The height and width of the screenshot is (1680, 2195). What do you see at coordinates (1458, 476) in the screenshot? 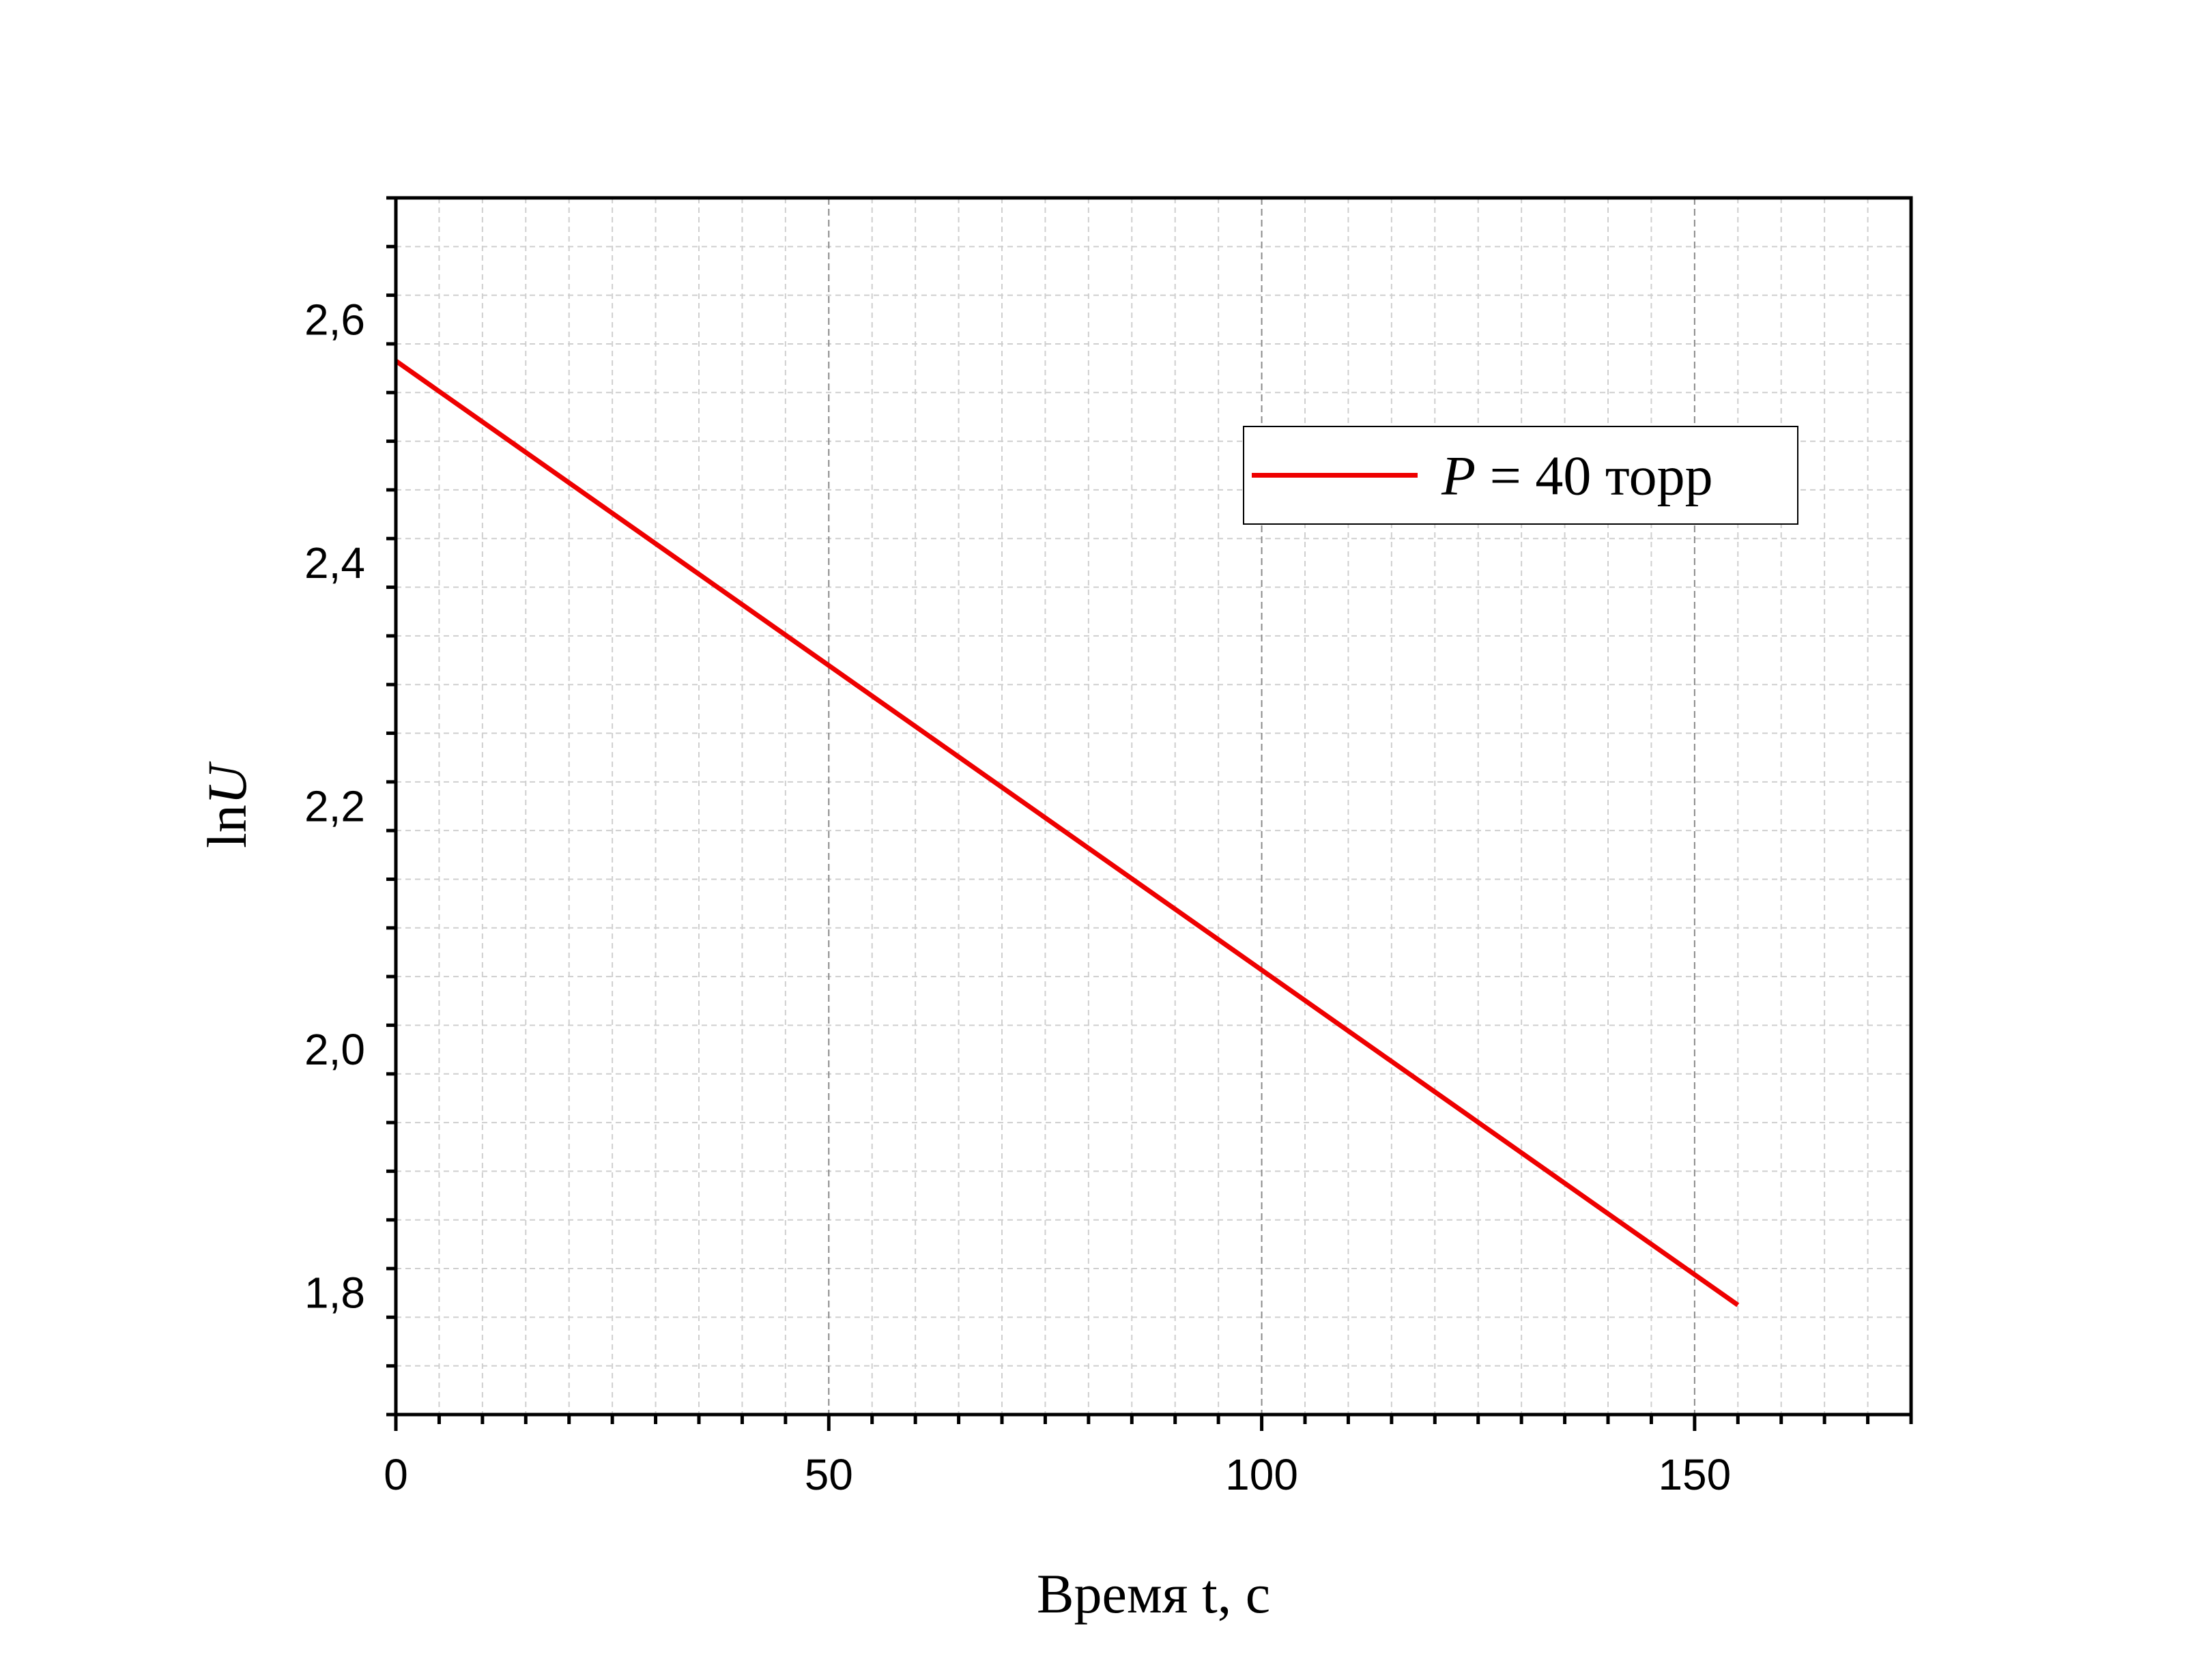
I see `legend-label-variable: P` at bounding box center [1458, 476].